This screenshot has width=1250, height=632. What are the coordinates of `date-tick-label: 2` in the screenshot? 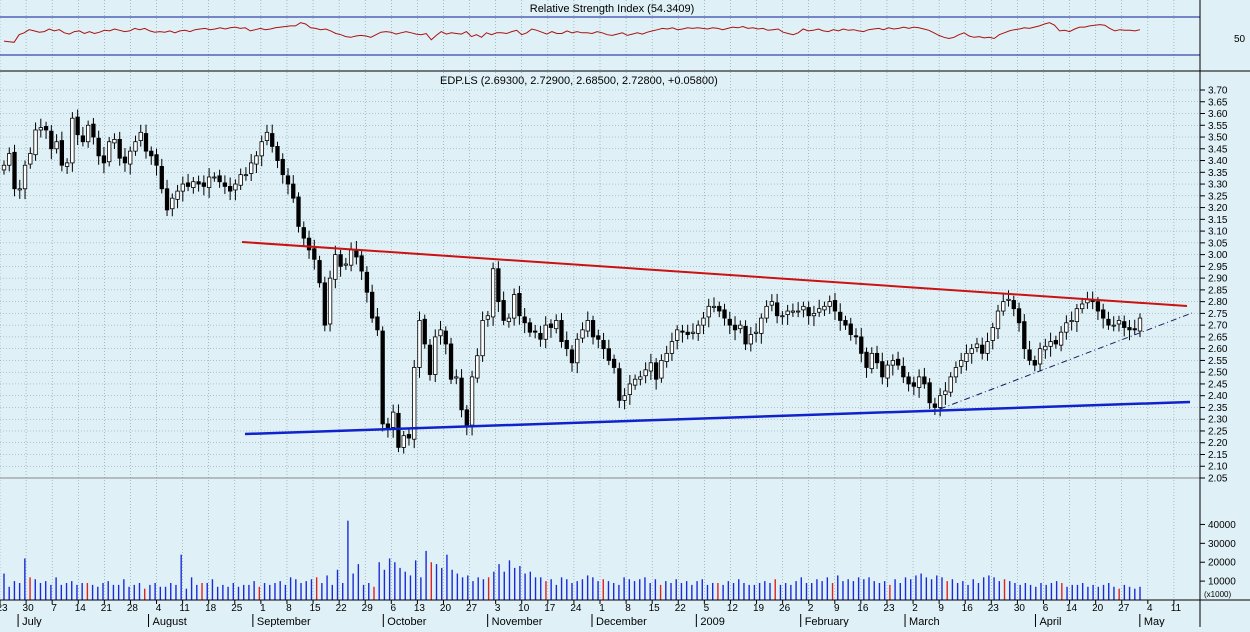 It's located at (915, 608).